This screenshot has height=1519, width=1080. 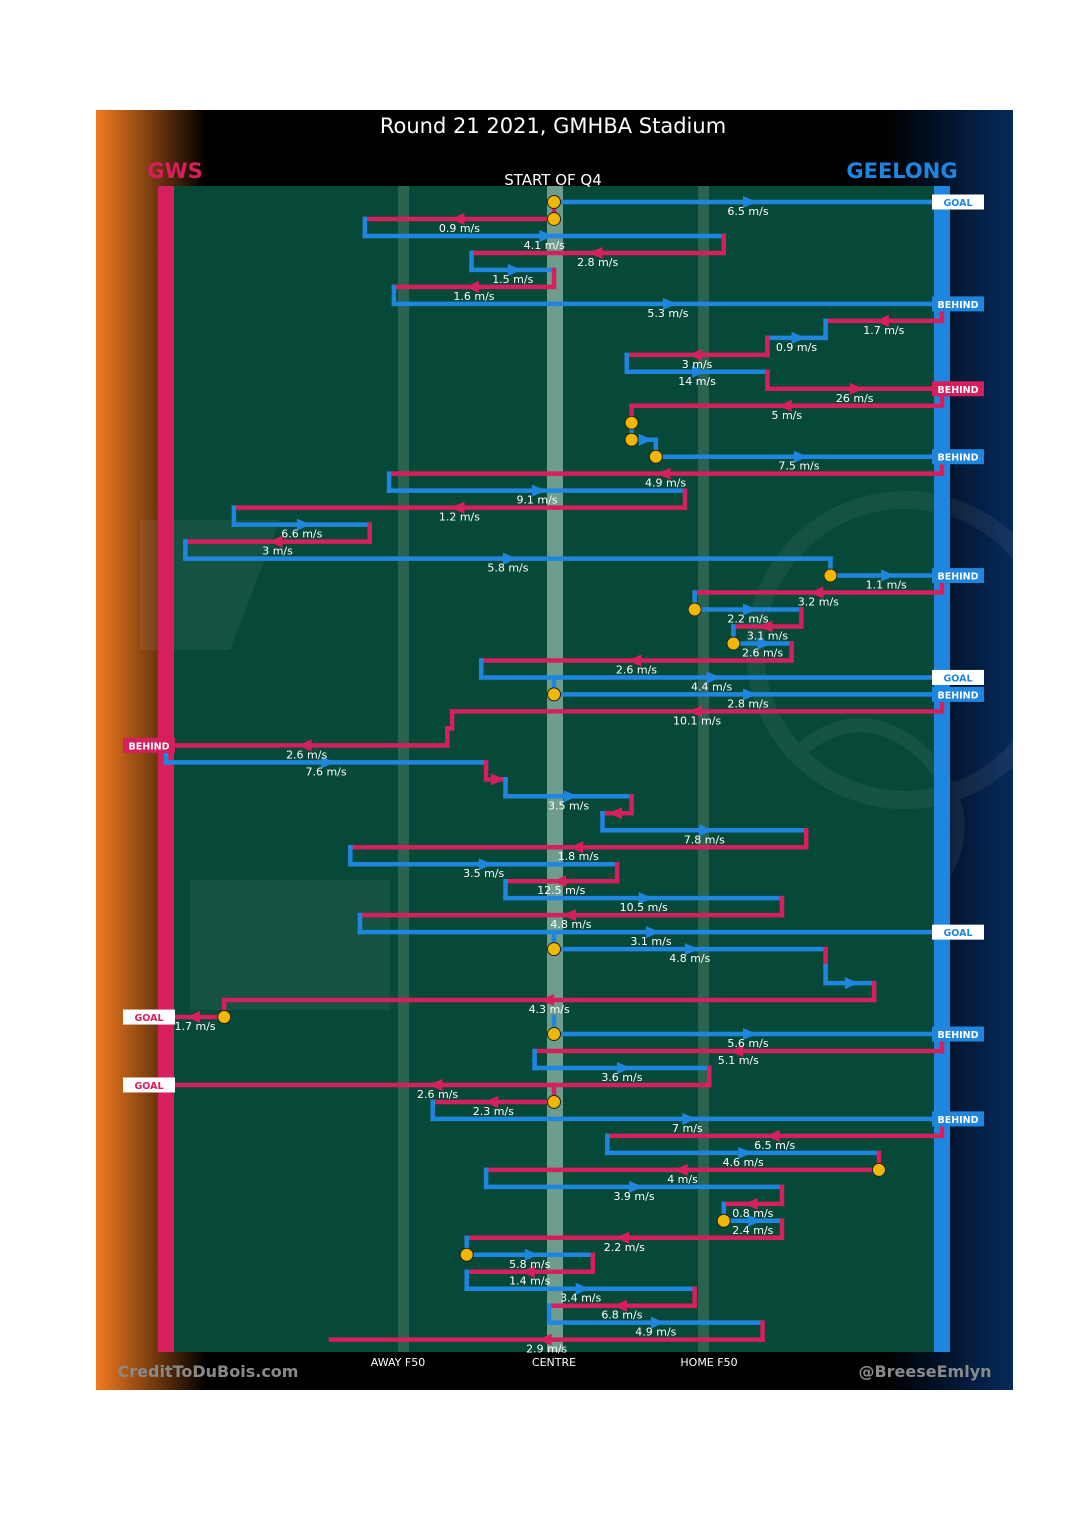 What do you see at coordinates (621, 1315) in the screenshot?
I see `speed-label: 6.8 m/s` at bounding box center [621, 1315].